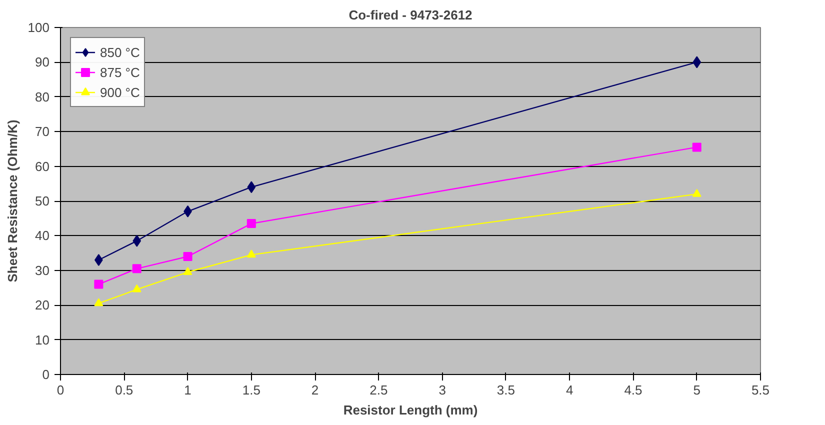  Describe the element at coordinates (42, 96) in the screenshot. I see `y-tick-label: 80` at that location.